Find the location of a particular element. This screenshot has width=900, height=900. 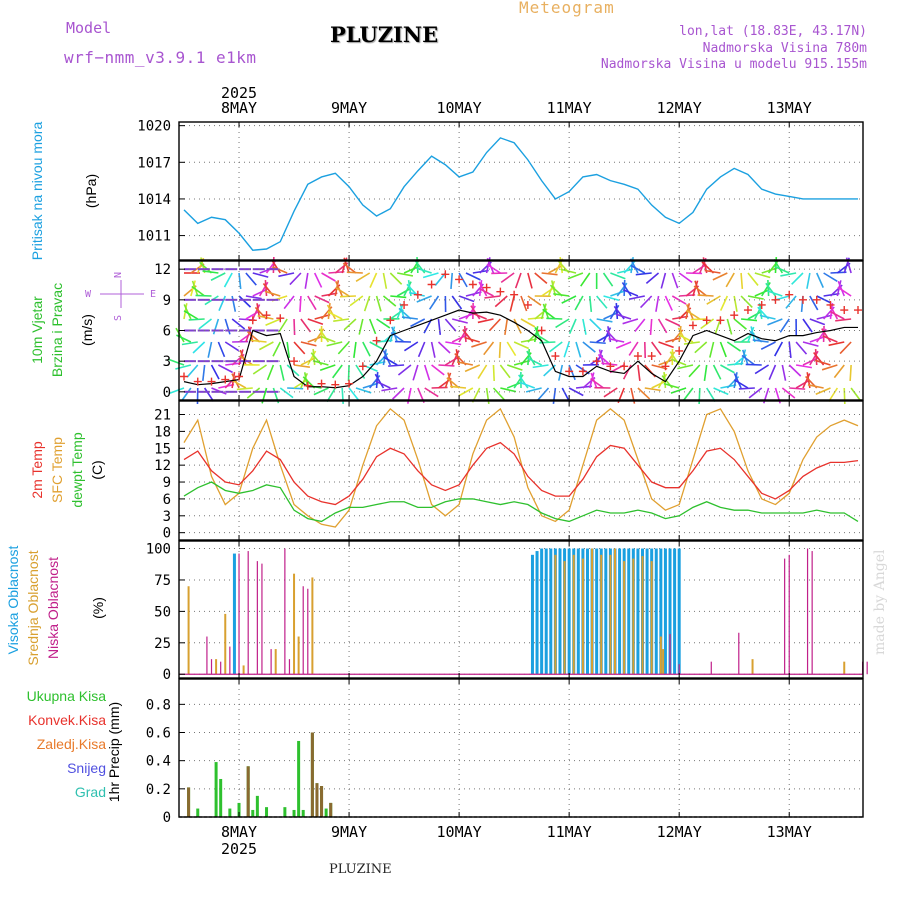

x-label-top: 10MAY is located at coordinates (459, 108).